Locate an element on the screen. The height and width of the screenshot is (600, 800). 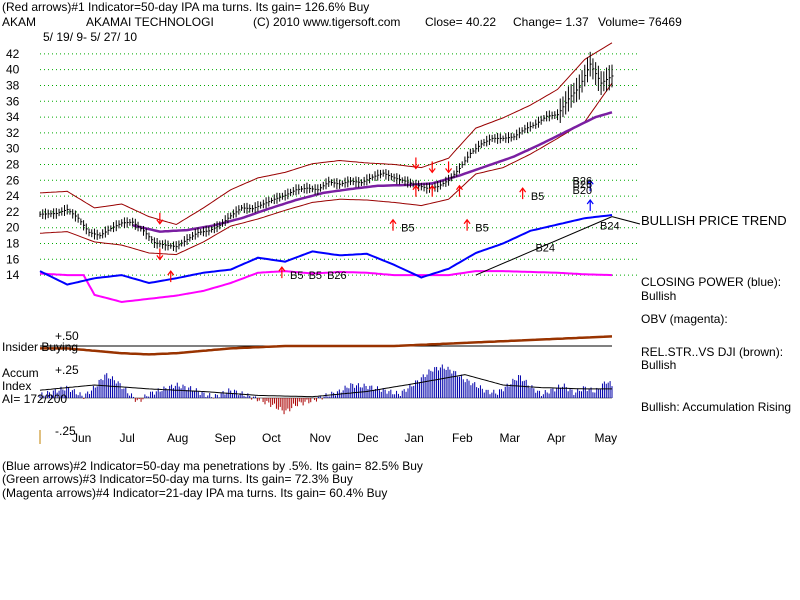
month-label: Dec is located at coordinates (367, 438).